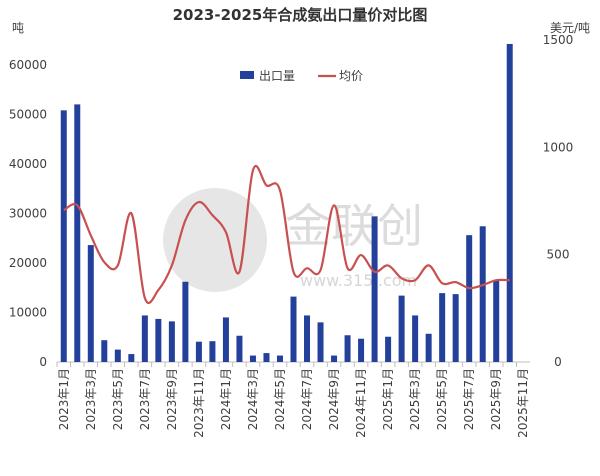 This screenshot has width=600, height=476. I want to click on x-tick-label: 2023年9月, so click(172, 399).